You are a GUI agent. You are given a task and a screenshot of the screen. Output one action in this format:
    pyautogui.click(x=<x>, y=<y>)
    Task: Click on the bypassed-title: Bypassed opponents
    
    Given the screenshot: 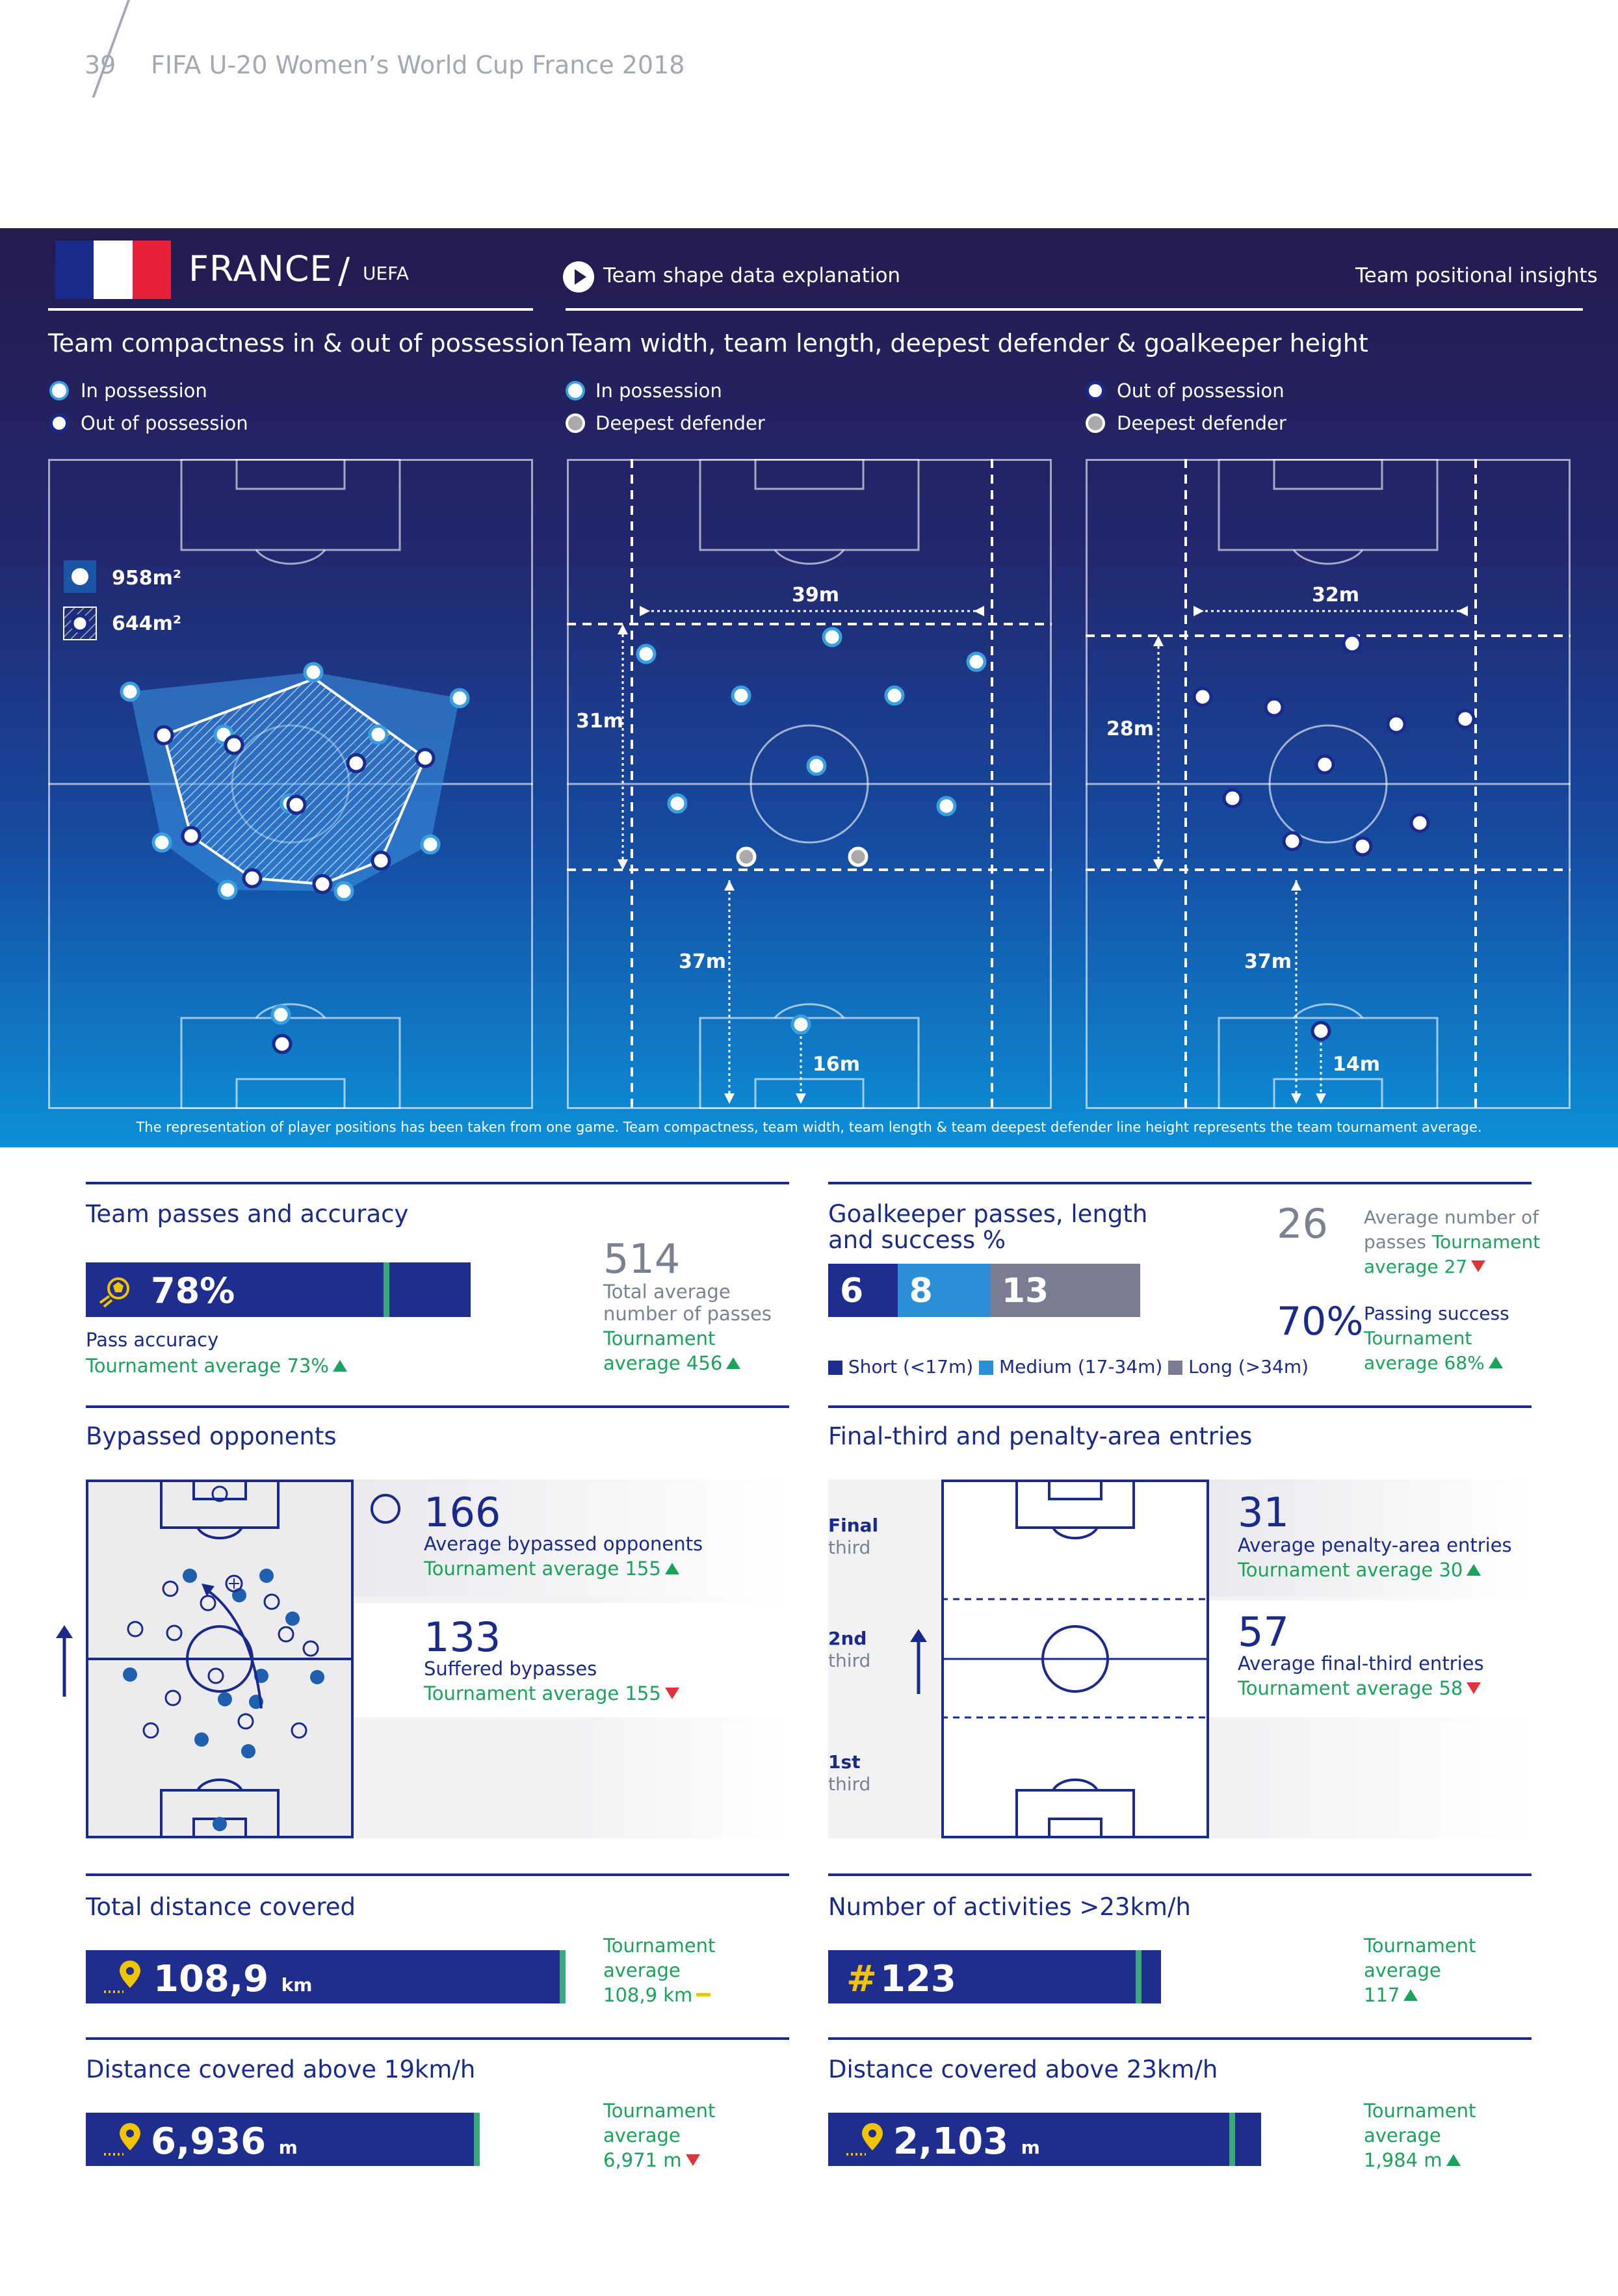 What is the action you would take?
    pyautogui.click(x=211, y=1436)
    